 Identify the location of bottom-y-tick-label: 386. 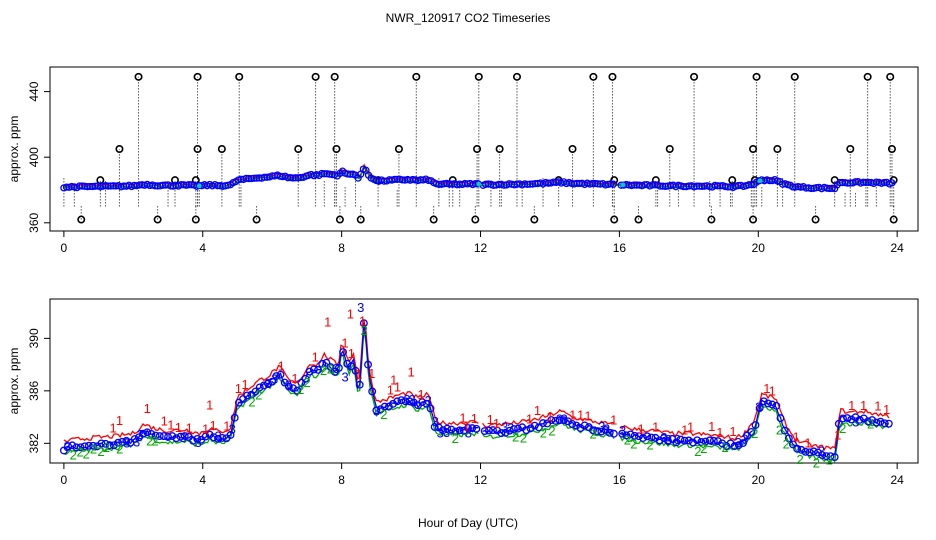
(34, 391).